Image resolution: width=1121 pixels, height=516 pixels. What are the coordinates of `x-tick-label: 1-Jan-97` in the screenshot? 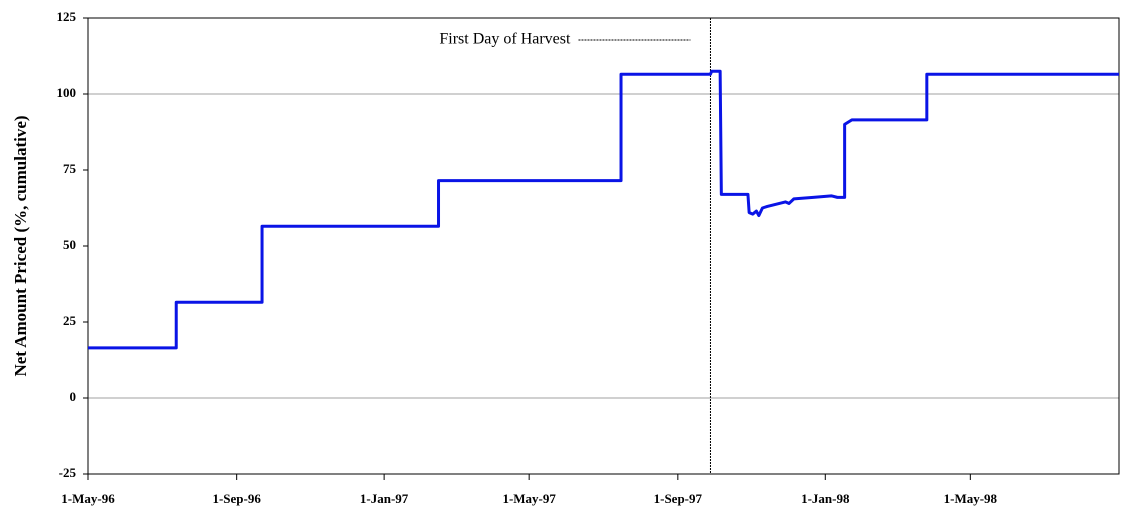 It's located at (384, 498).